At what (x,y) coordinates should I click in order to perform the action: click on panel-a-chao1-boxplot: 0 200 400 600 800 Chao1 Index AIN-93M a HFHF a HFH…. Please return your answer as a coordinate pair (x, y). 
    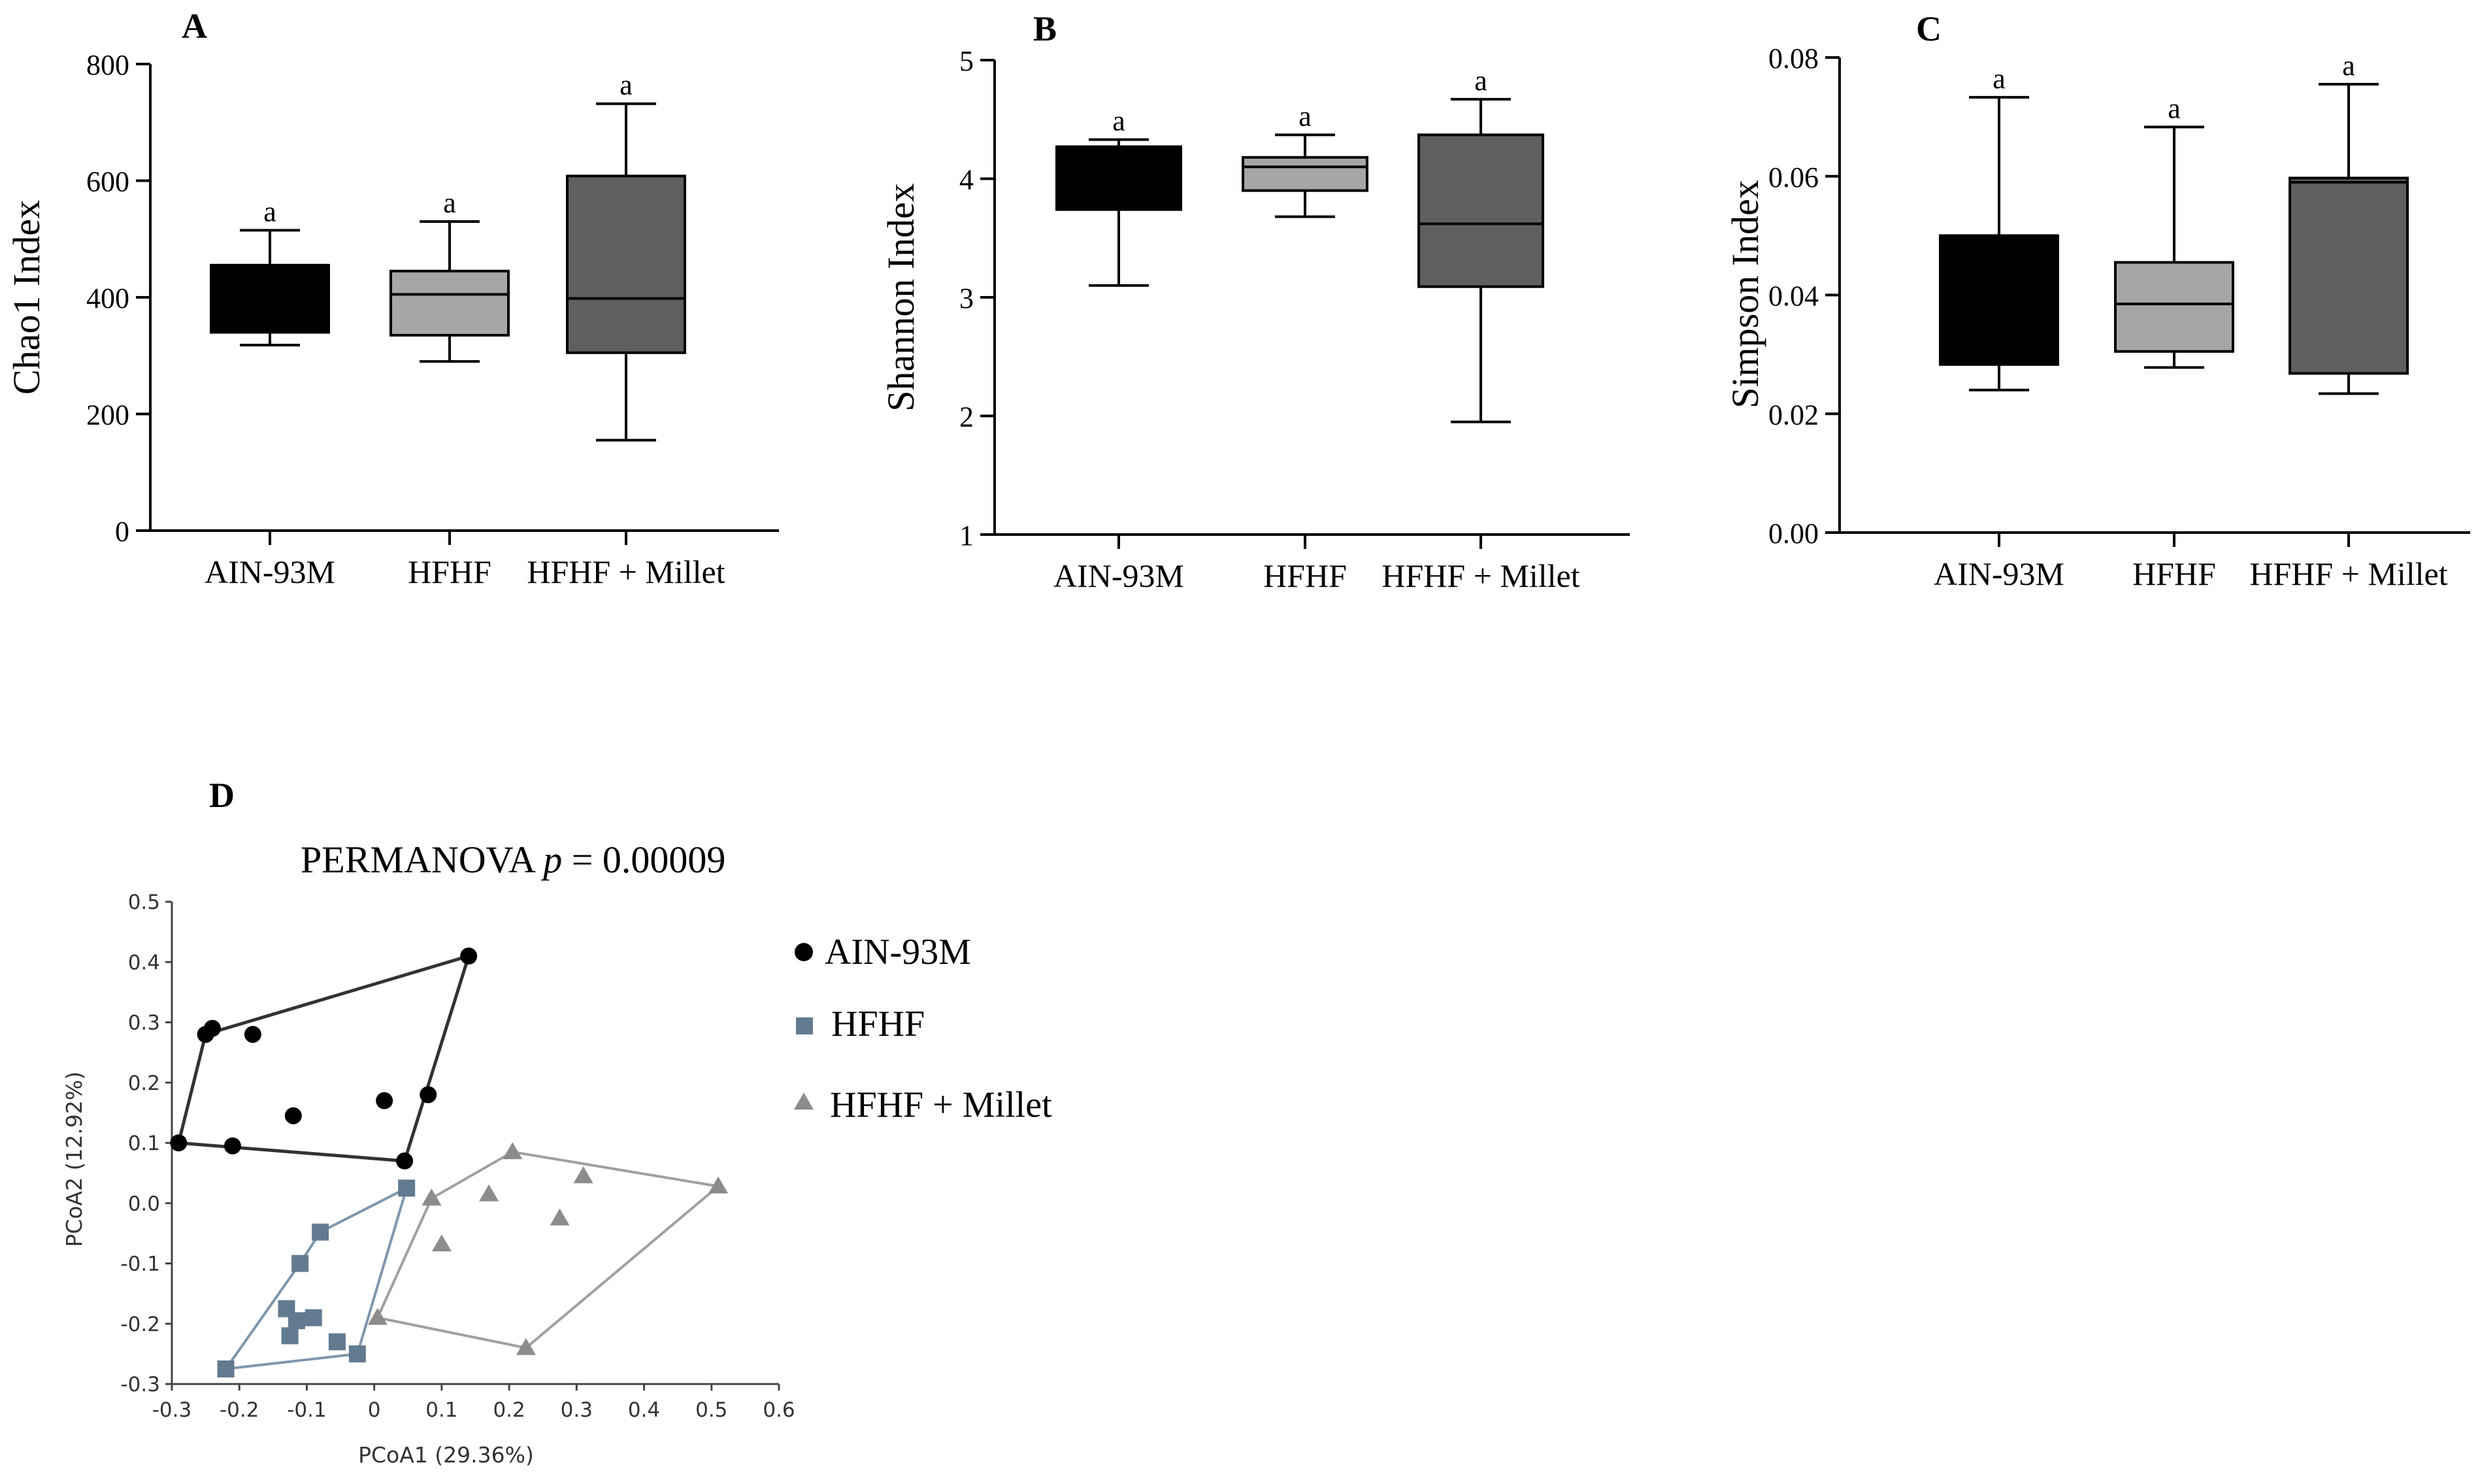
    Looking at the image, I should click on (392, 319).